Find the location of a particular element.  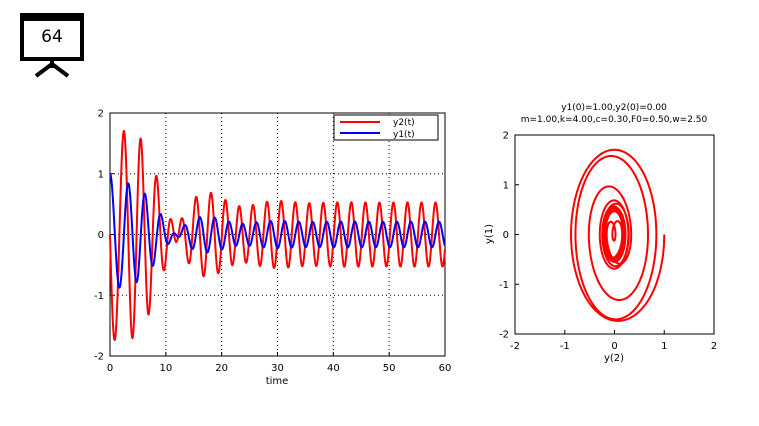

right-ytick-label: 2 is located at coordinates (506, 136).